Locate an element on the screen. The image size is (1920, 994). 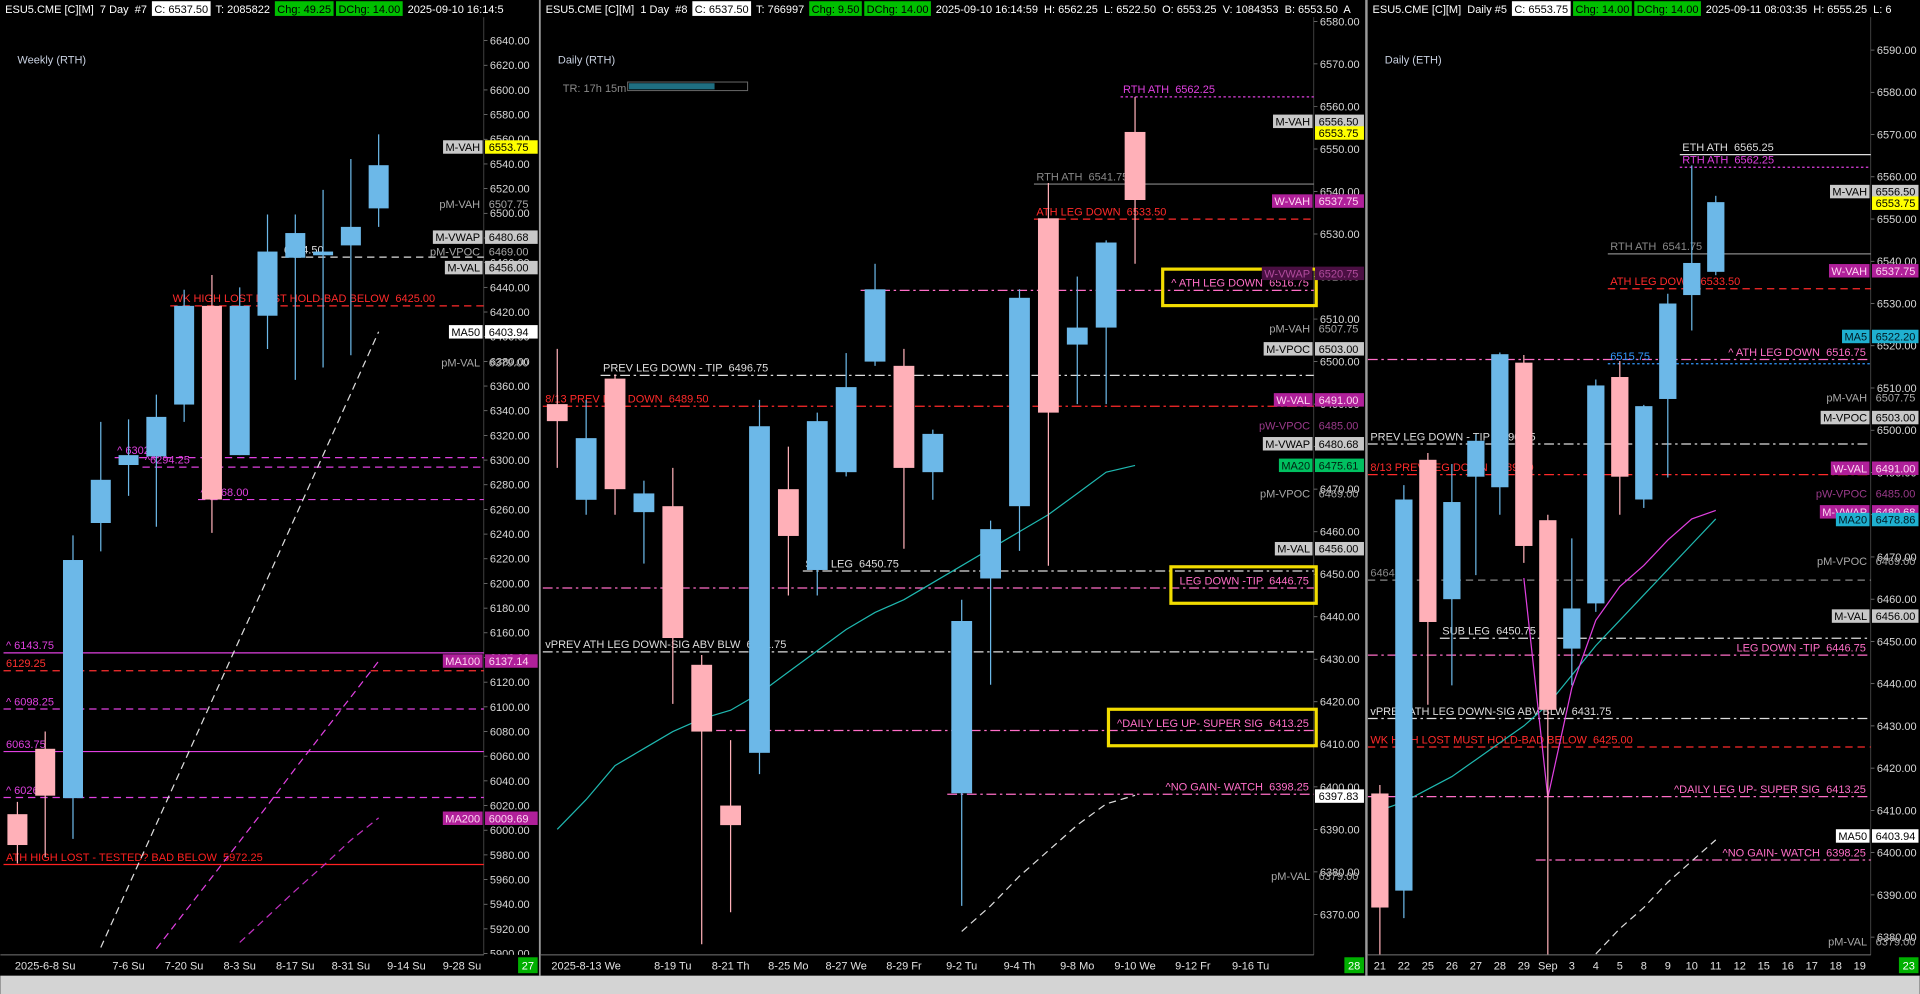
date-label: 7-6 Su is located at coordinates (128, 967).